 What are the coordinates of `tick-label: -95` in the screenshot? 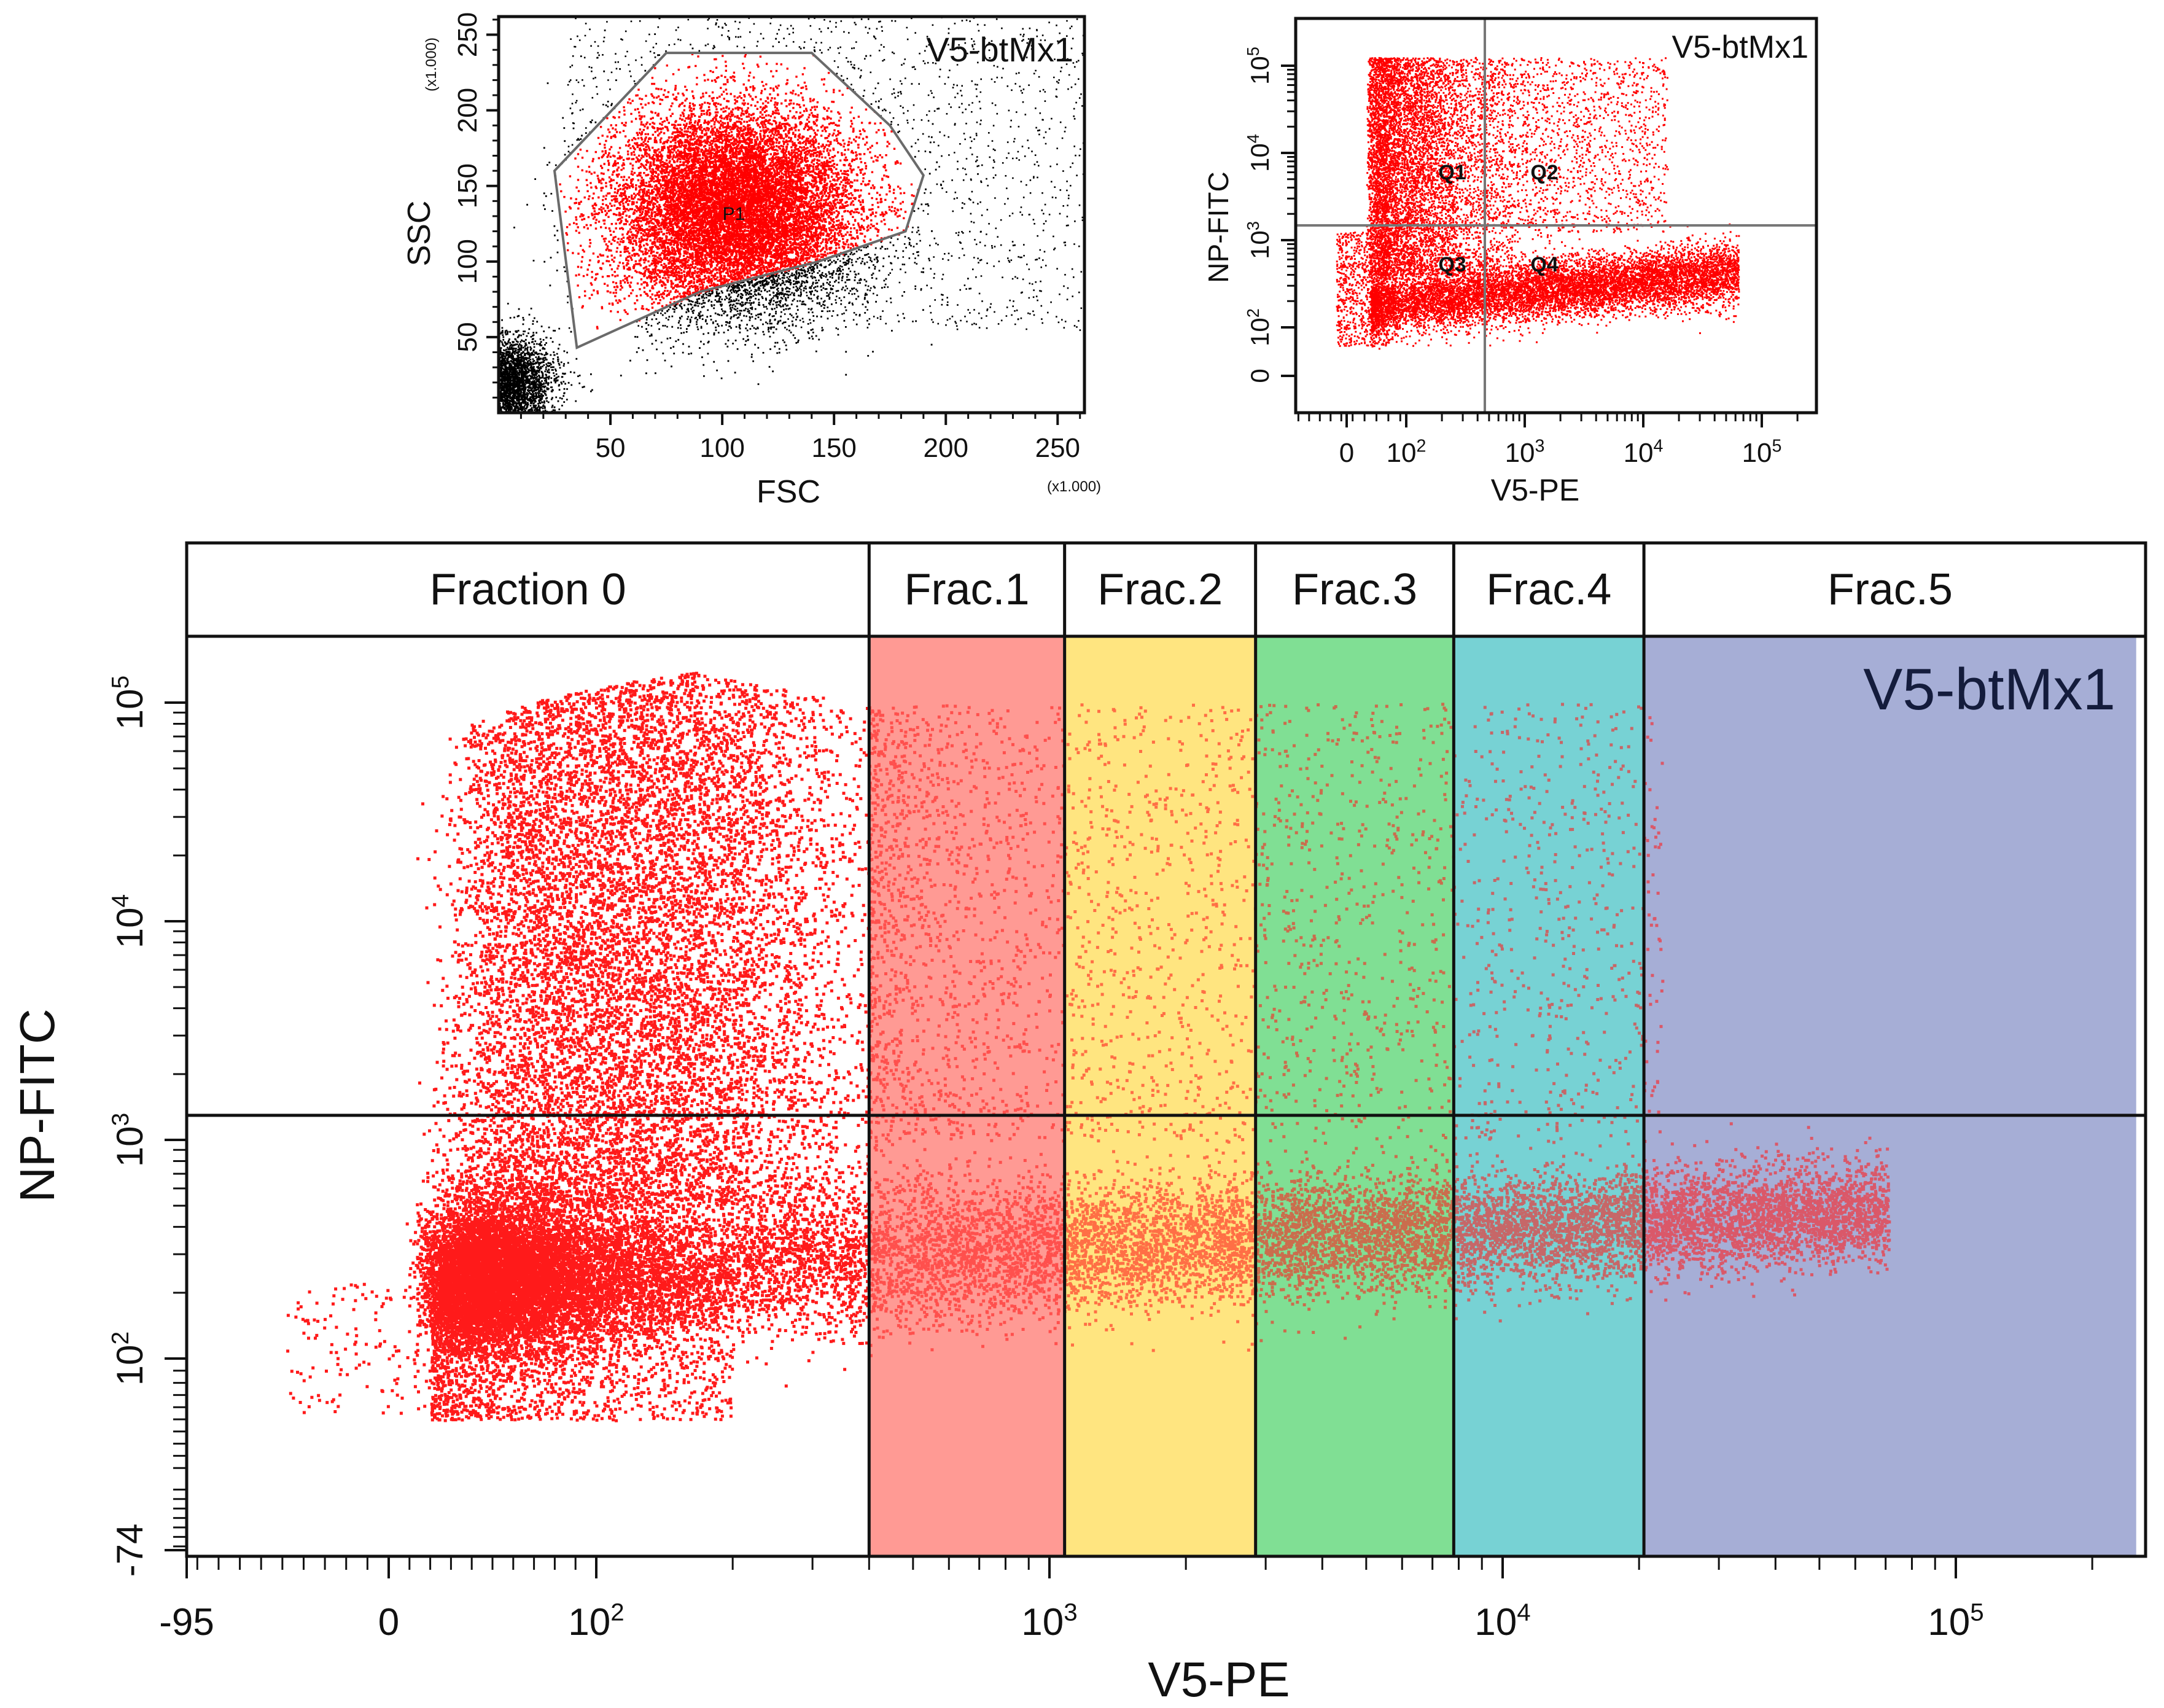 It's located at (186, 1623).